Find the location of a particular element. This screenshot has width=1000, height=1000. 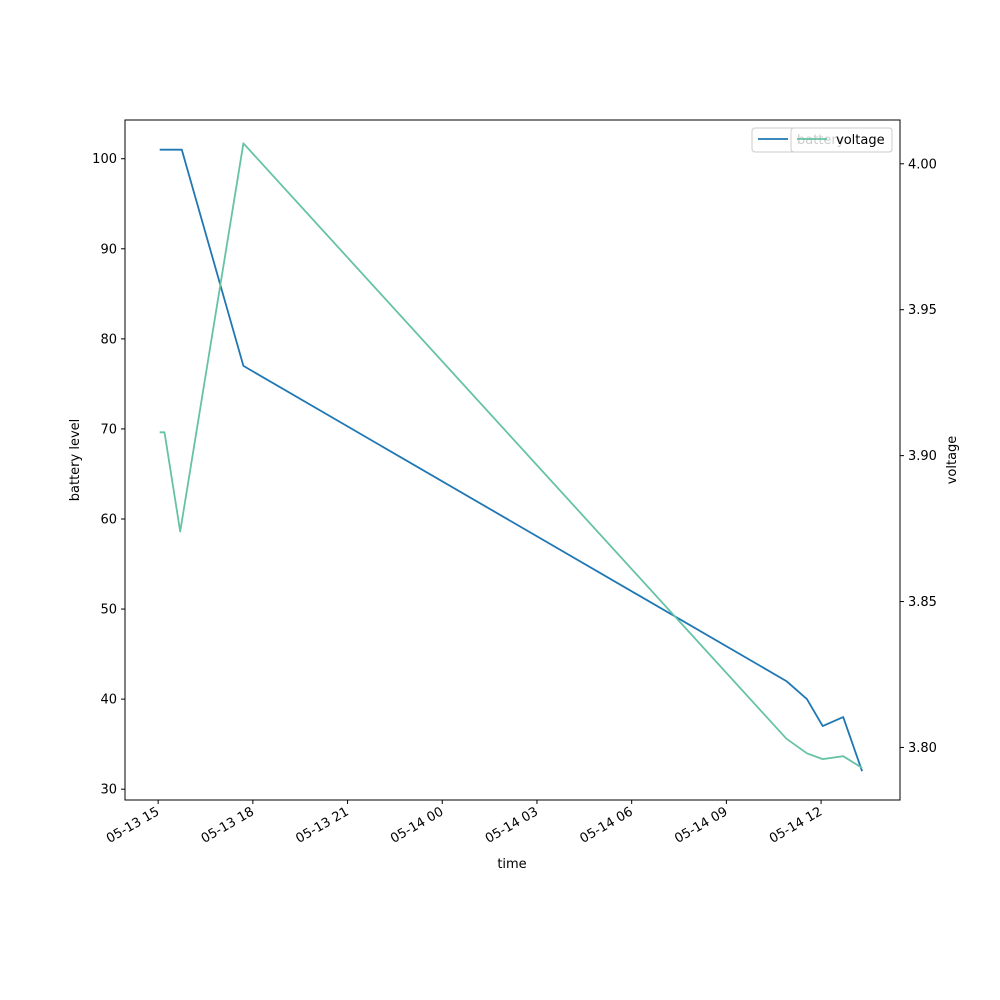

legend-voltage: voltage is located at coordinates (841, 140).